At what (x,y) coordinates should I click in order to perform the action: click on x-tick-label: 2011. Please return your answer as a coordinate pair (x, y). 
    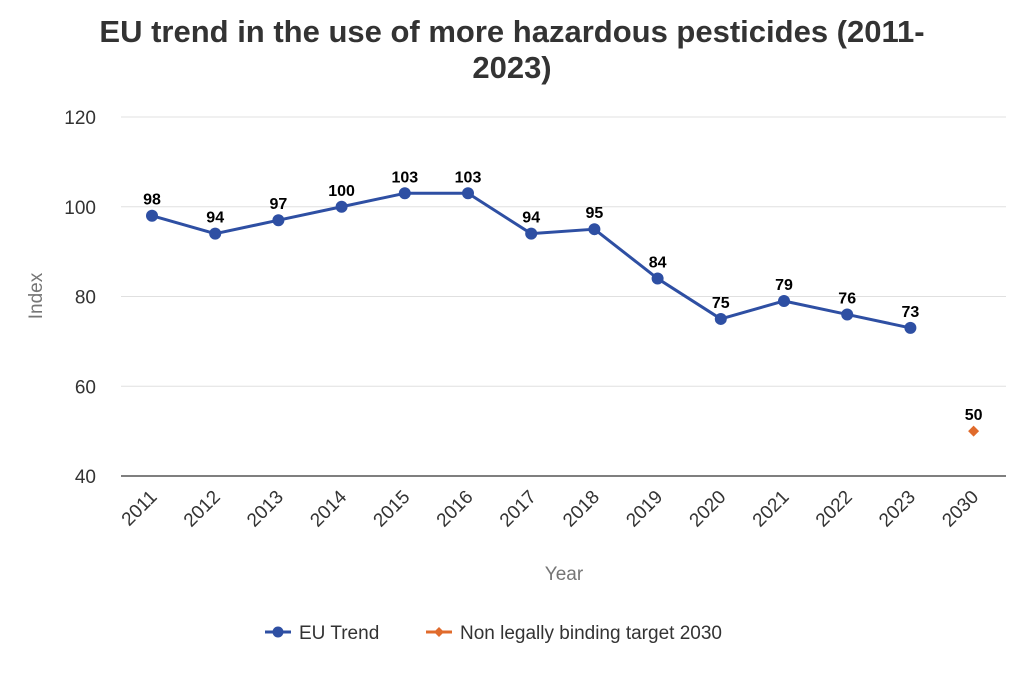
    Looking at the image, I should click on (140, 509).